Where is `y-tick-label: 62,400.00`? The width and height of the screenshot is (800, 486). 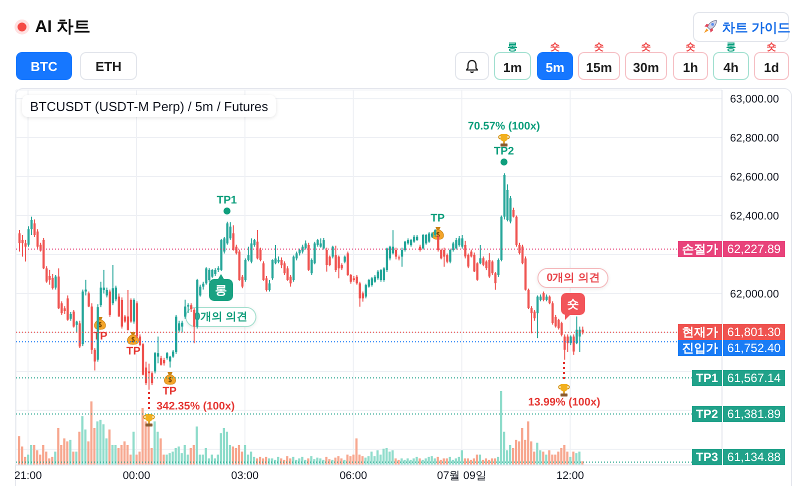
y-tick-label: 62,400.00 is located at coordinates (754, 216).